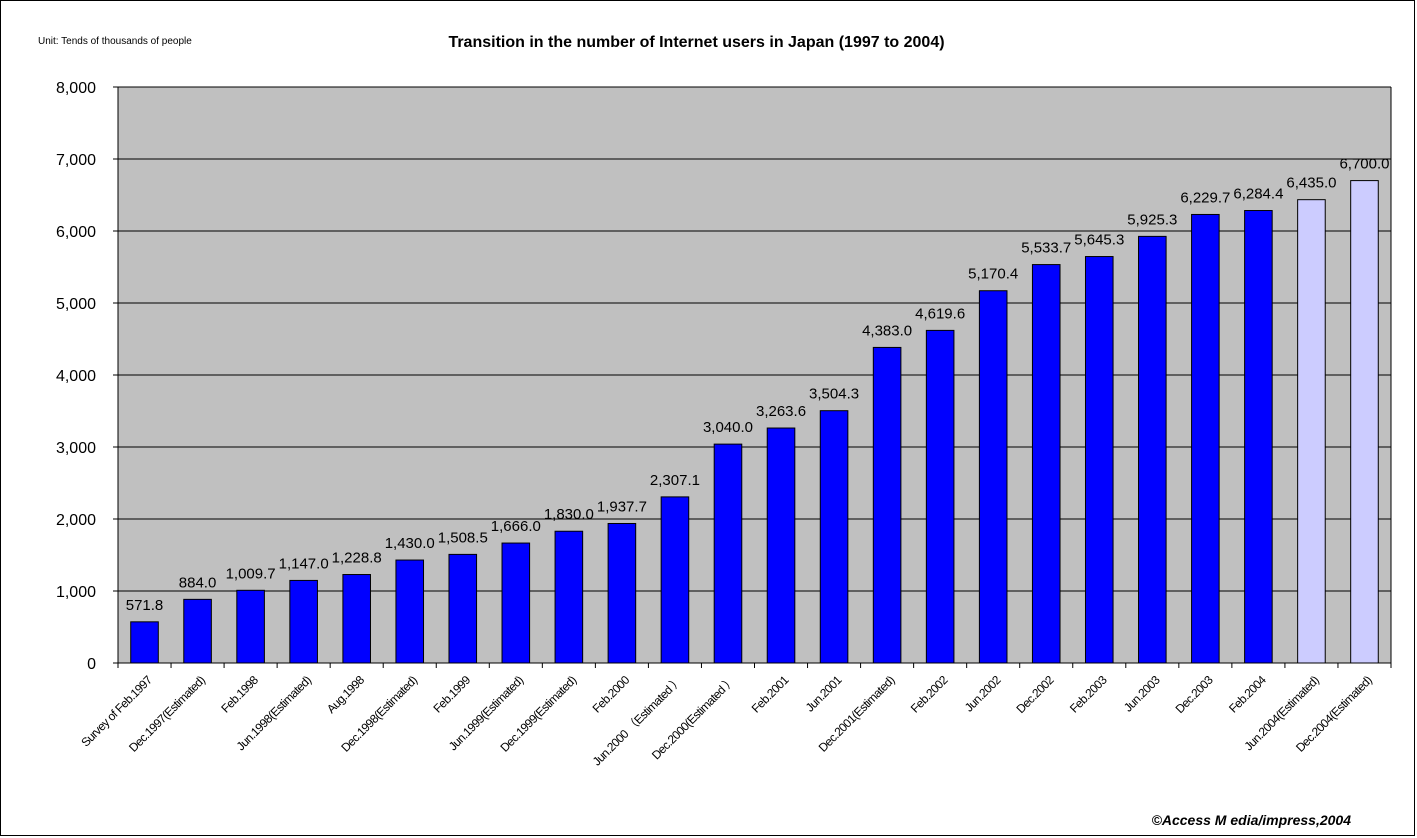  Describe the element at coordinates (76, 160) in the screenshot. I see `y-tick-label: 7,000` at that location.